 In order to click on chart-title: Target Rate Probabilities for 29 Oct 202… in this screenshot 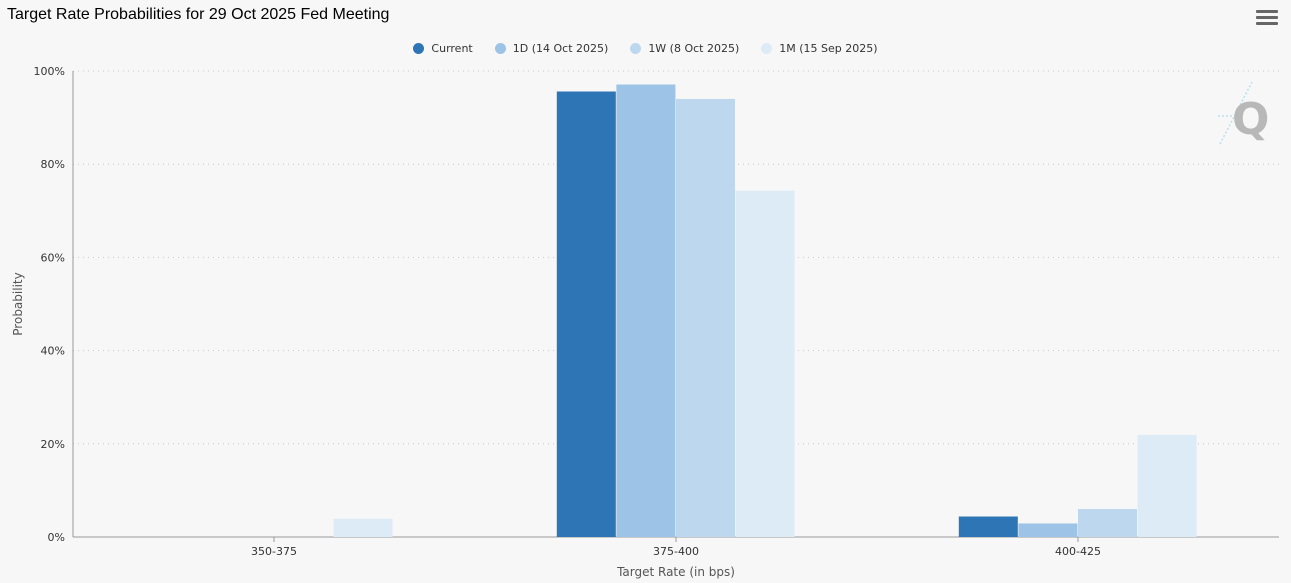, I will do `click(198, 14)`.